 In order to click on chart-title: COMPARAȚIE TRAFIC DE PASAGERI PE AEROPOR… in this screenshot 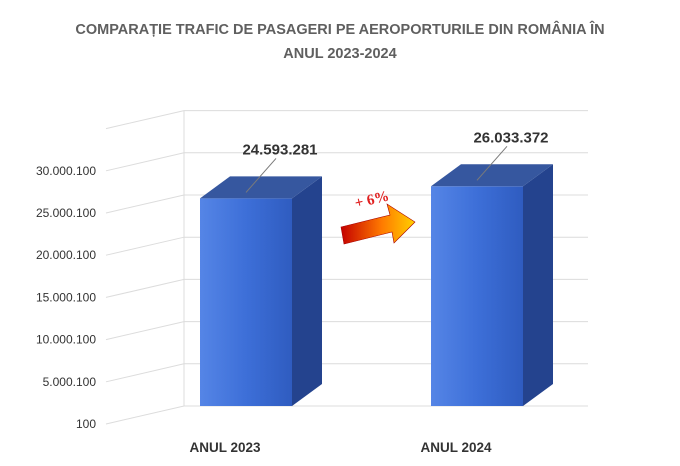, I will do `click(340, 42)`.